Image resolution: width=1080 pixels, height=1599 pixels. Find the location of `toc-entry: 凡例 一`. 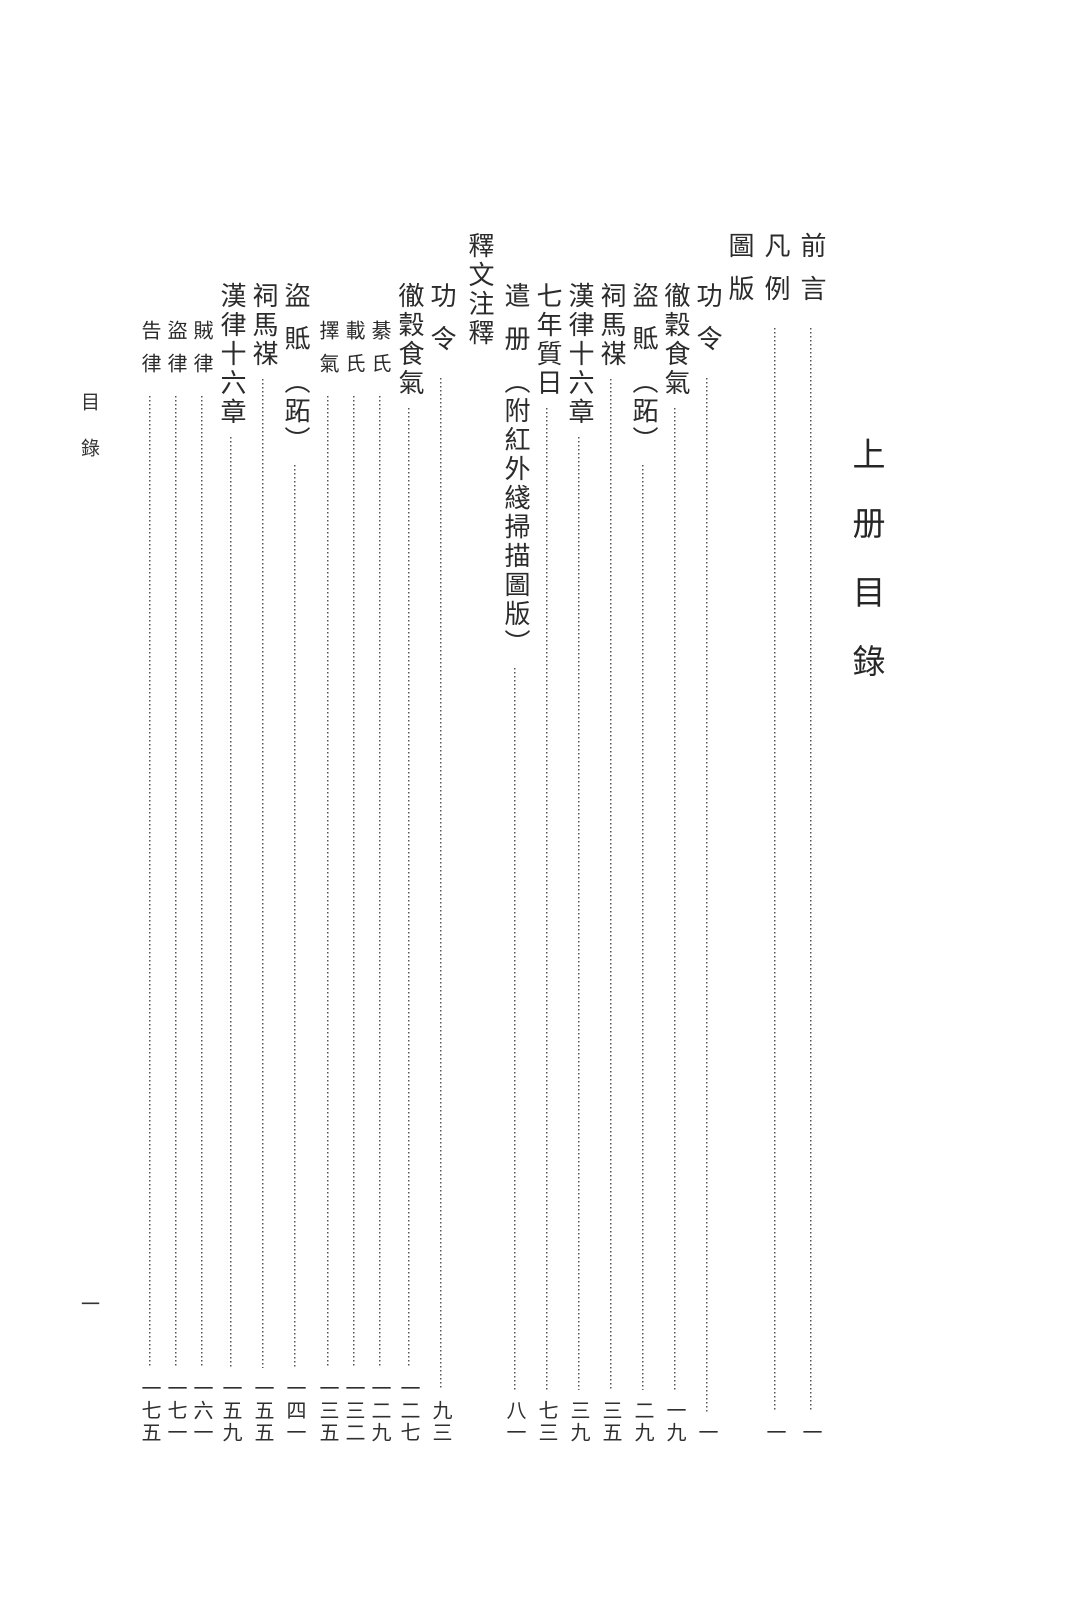

toc-entry: 凡例 一 is located at coordinates (775, 838).